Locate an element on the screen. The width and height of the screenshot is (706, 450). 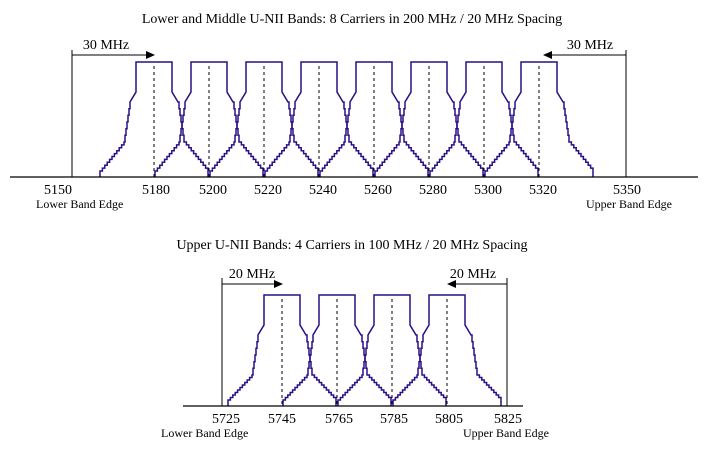
tick-label: 5300 is located at coordinates (488, 190).